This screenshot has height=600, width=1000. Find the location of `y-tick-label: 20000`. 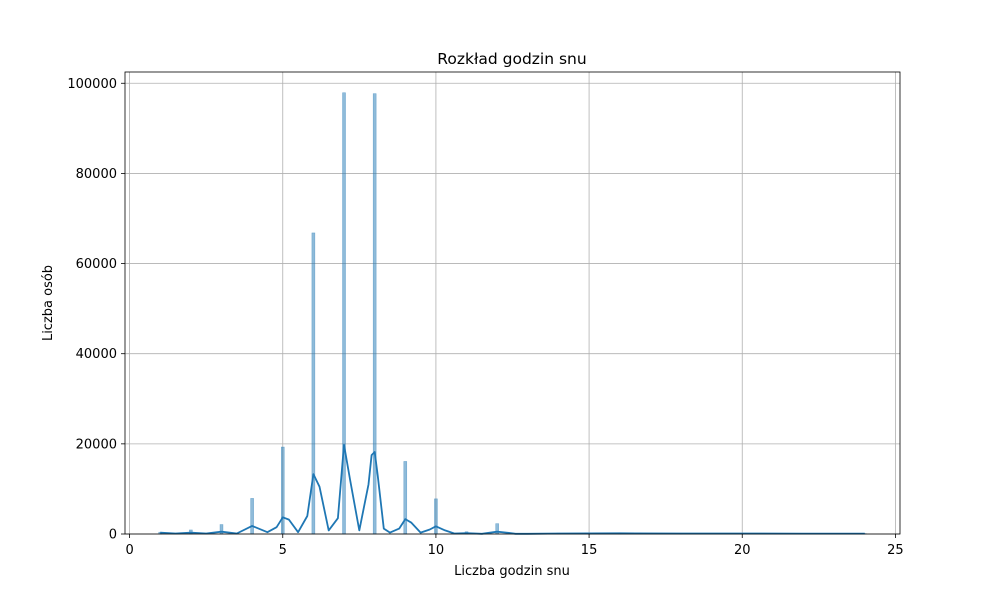

y-tick-label: 20000 is located at coordinates (96, 444).